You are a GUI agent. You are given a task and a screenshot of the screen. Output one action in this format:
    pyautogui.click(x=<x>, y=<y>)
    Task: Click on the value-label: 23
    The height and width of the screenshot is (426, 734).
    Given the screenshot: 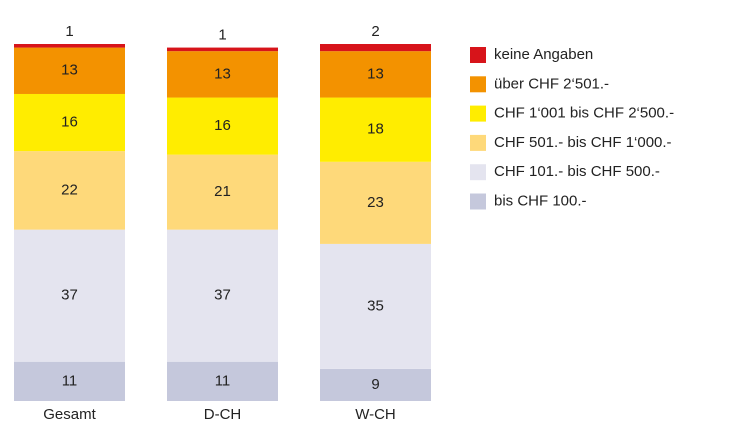 What is the action you would take?
    pyautogui.click(x=375, y=202)
    